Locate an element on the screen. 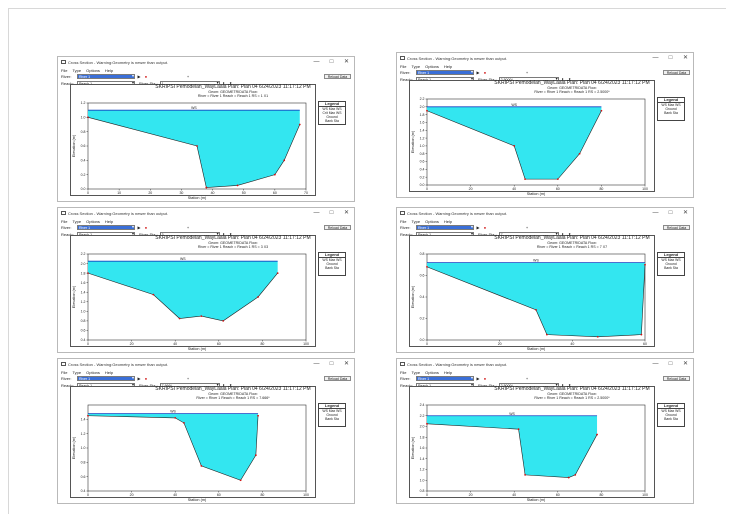  menu-bar: File Type Options Help is located at coordinates (206, 221).